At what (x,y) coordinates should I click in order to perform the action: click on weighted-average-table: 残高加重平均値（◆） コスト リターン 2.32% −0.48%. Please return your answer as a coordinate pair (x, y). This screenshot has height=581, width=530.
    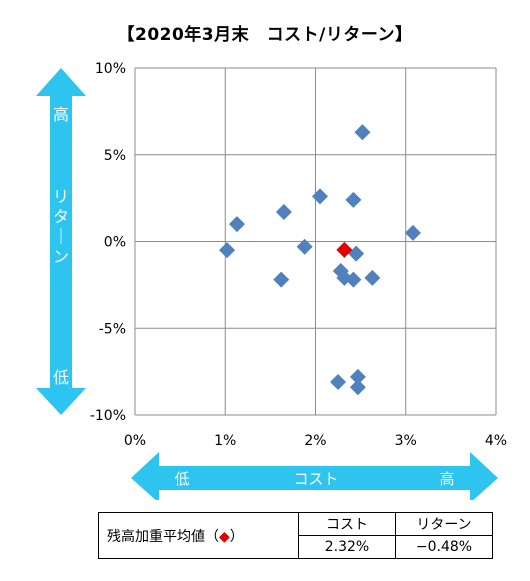
    Looking at the image, I should click on (295, 535).